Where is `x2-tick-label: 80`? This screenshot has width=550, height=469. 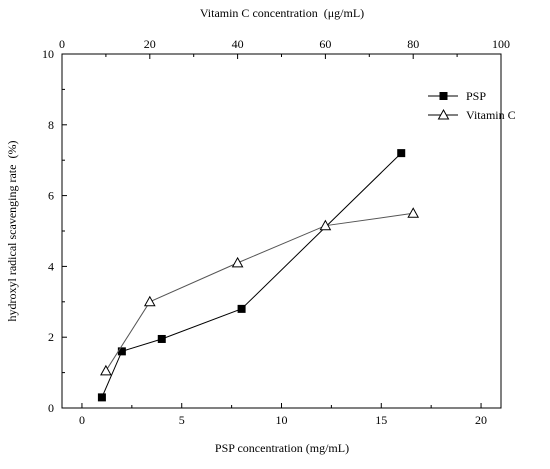
x2-tick-label: 80 is located at coordinates (413, 44).